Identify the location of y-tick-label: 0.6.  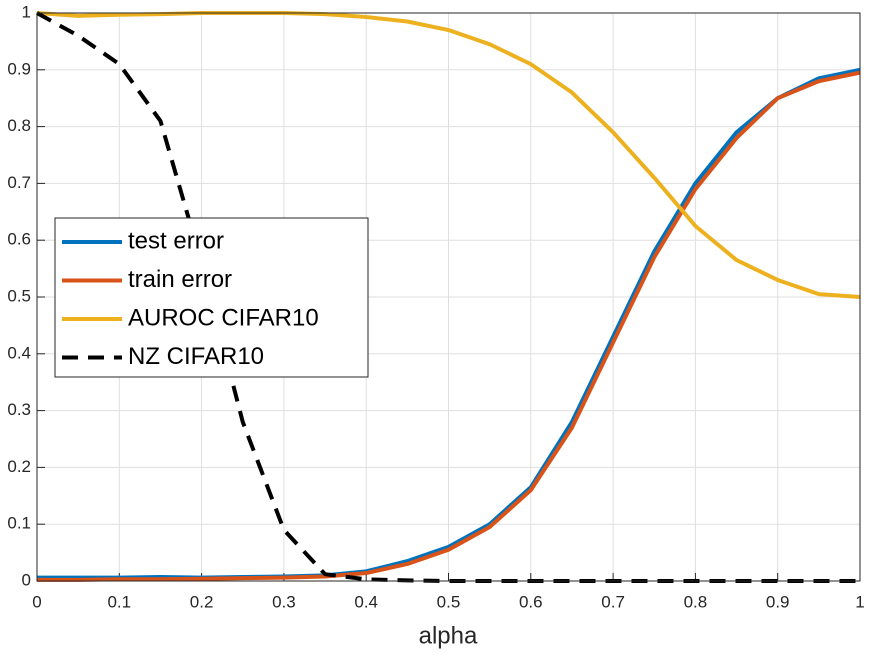
(19, 239).